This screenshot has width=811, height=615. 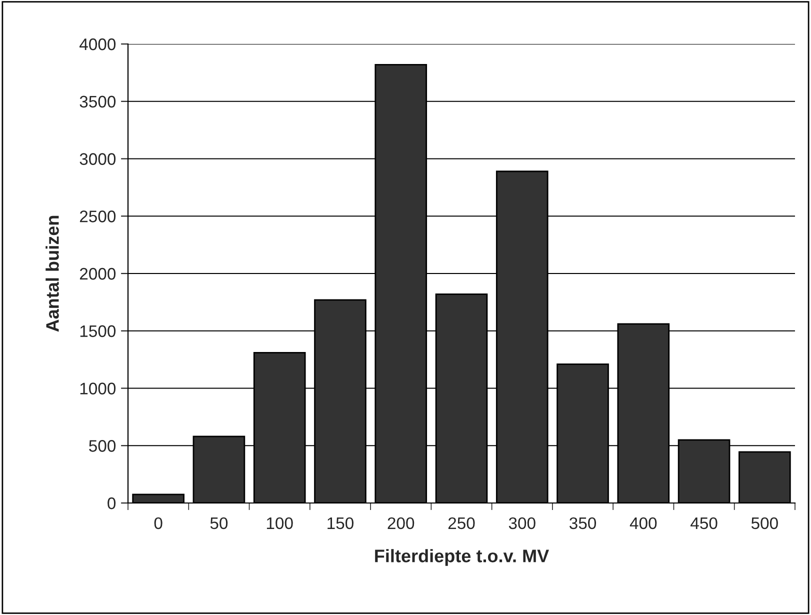 What do you see at coordinates (279, 523) in the screenshot?
I see `x-tick-label: 100` at bounding box center [279, 523].